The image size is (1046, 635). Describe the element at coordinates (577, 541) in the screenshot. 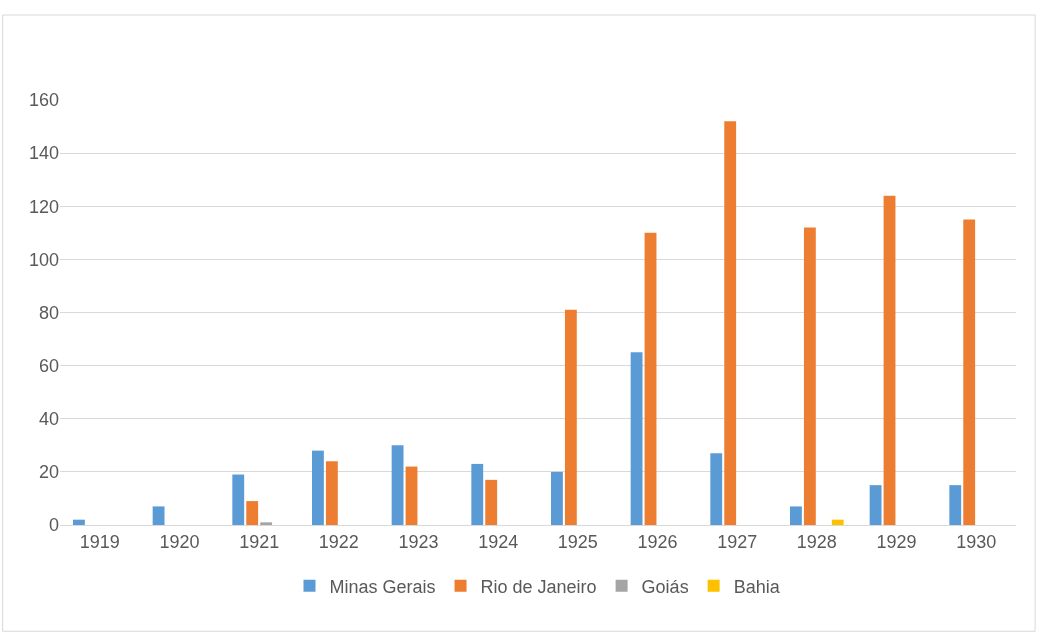

I see `x-tick-label: 1925` at that location.